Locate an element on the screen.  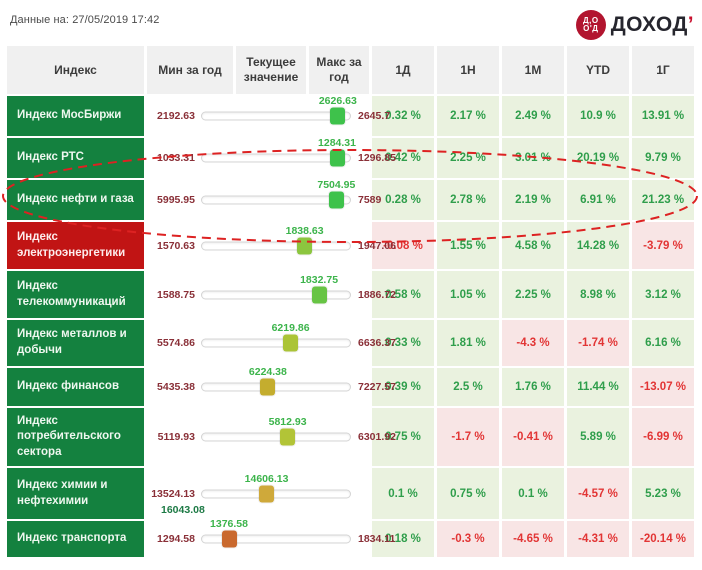
current-value-label: 14606.13 is located at coordinates (266, 478).